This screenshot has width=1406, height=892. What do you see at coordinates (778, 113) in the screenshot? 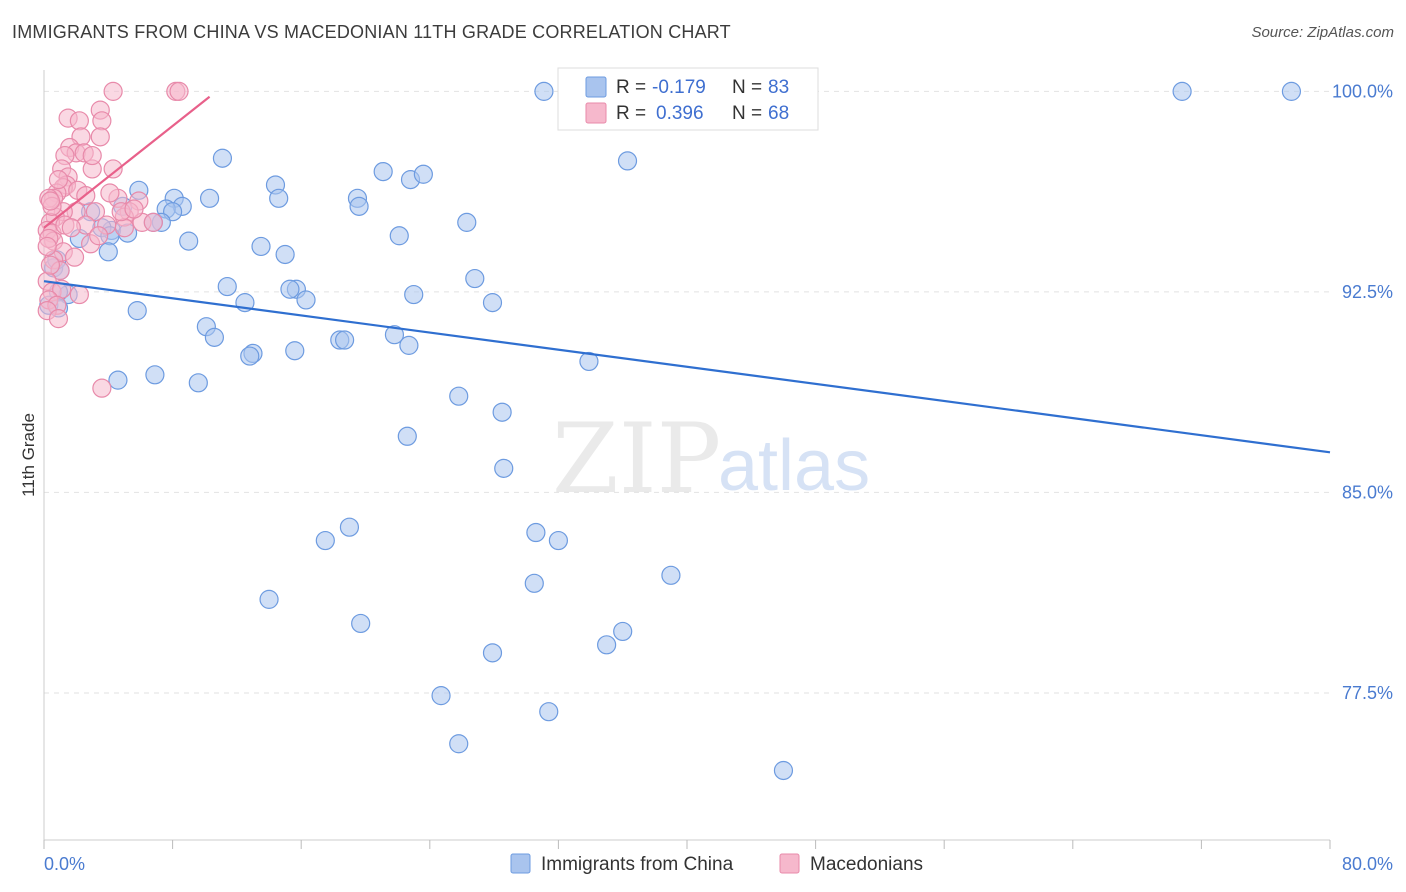
I see `legend-n-value-2: 68` at bounding box center [778, 113].